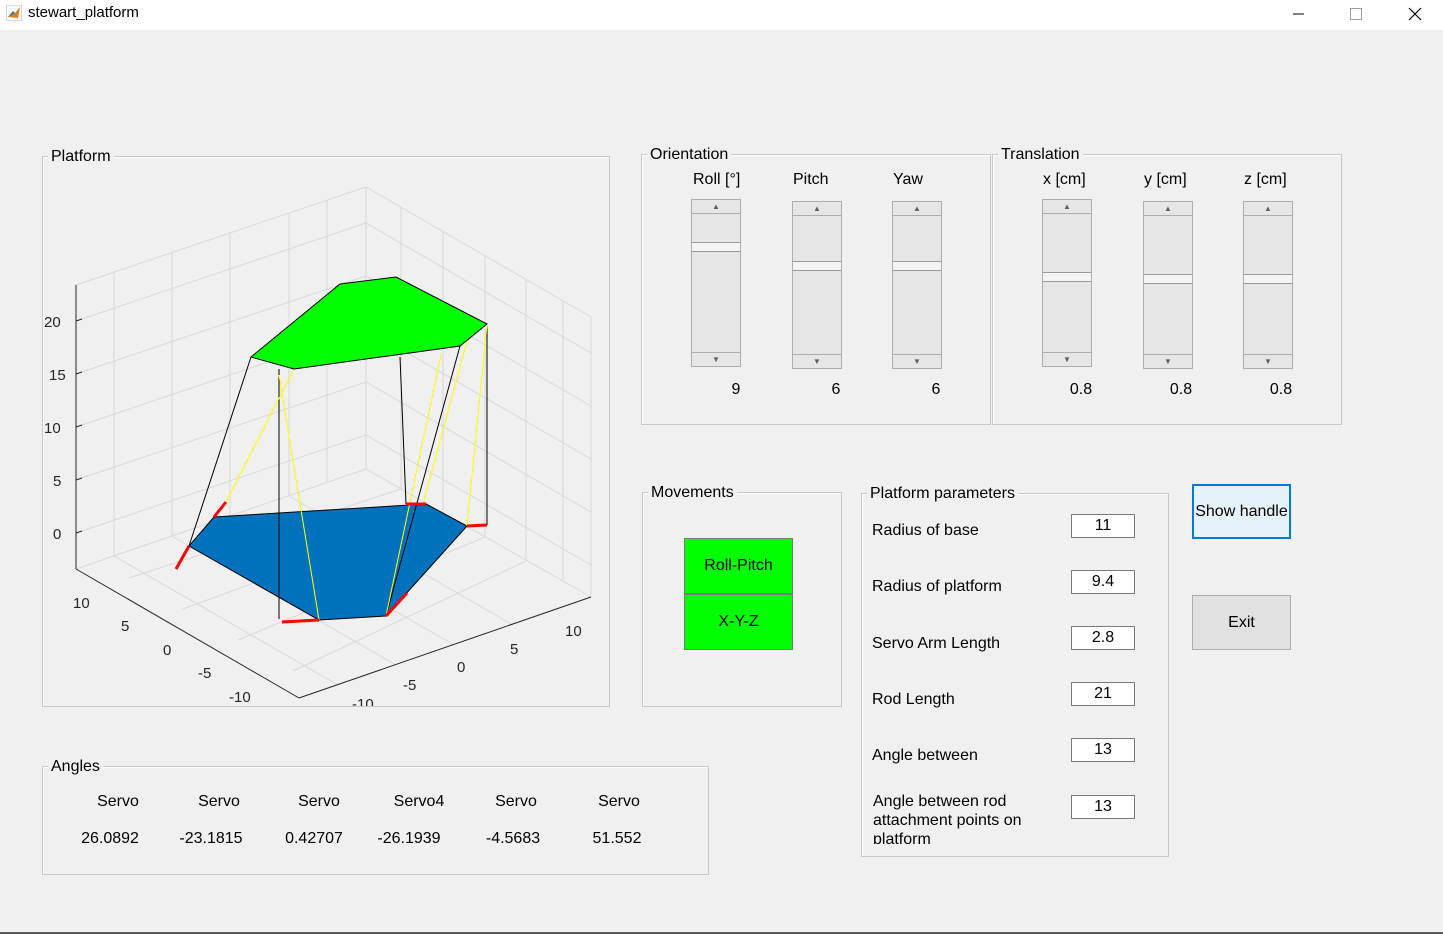  What do you see at coordinates (811, 179) in the screenshot?
I see `pitch-label: Pitch` at bounding box center [811, 179].